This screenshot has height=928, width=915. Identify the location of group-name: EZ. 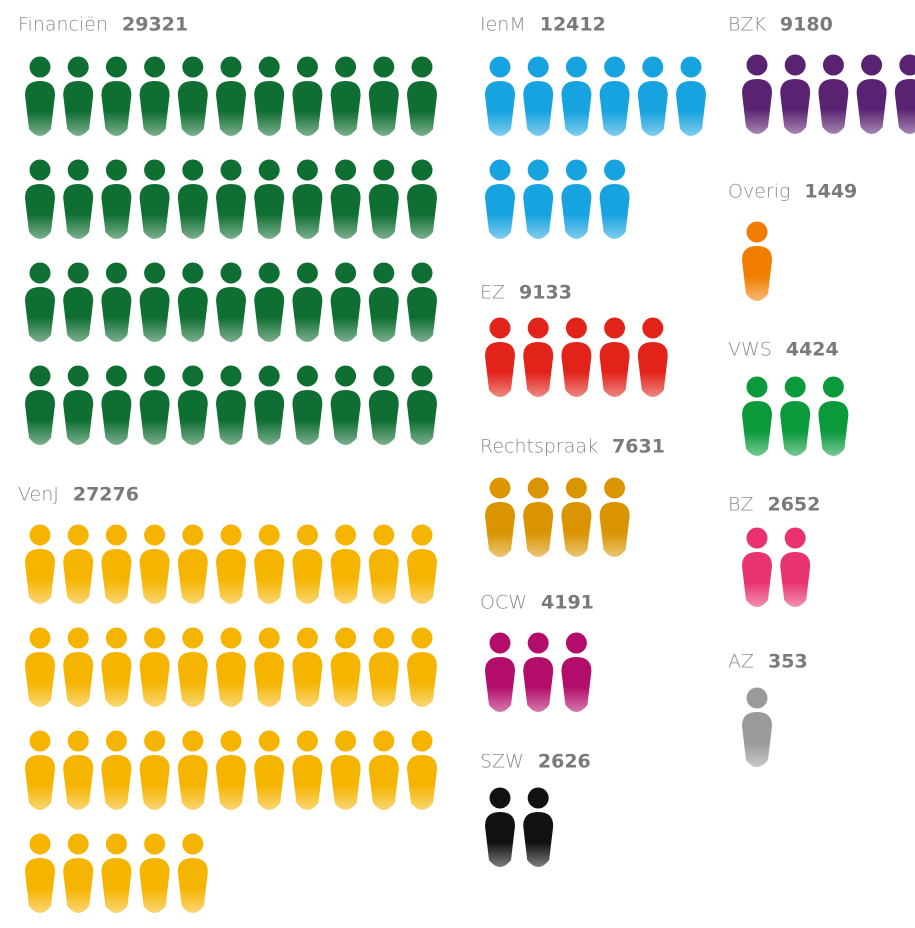
(492, 293).